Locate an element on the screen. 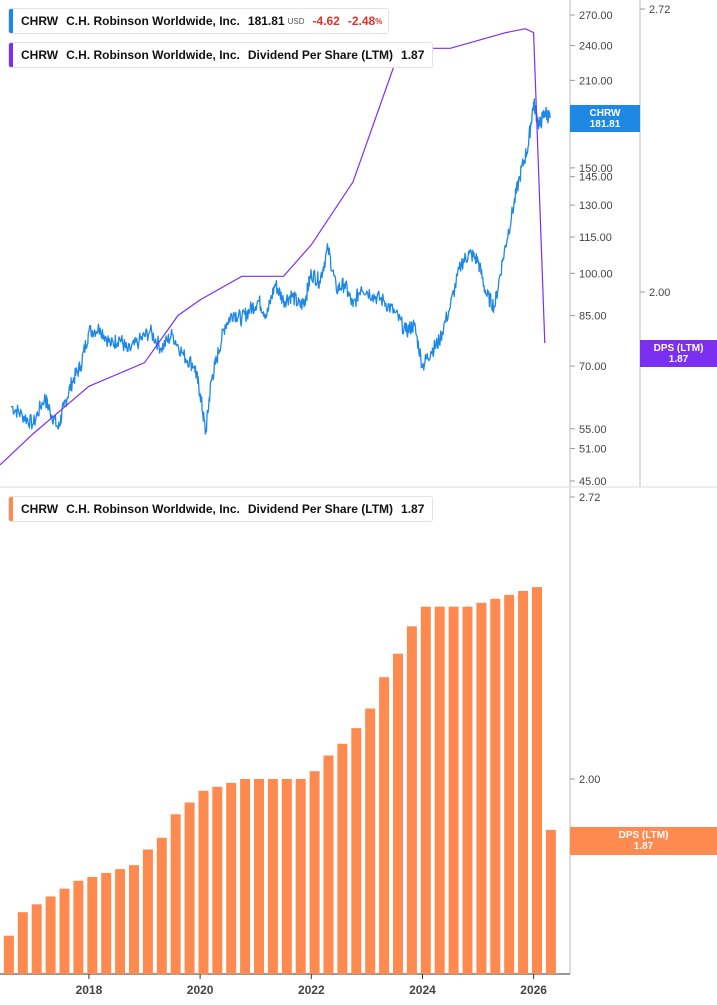 The height and width of the screenshot is (1005, 717). price-tick-label: 85.00 is located at coordinates (593, 317).